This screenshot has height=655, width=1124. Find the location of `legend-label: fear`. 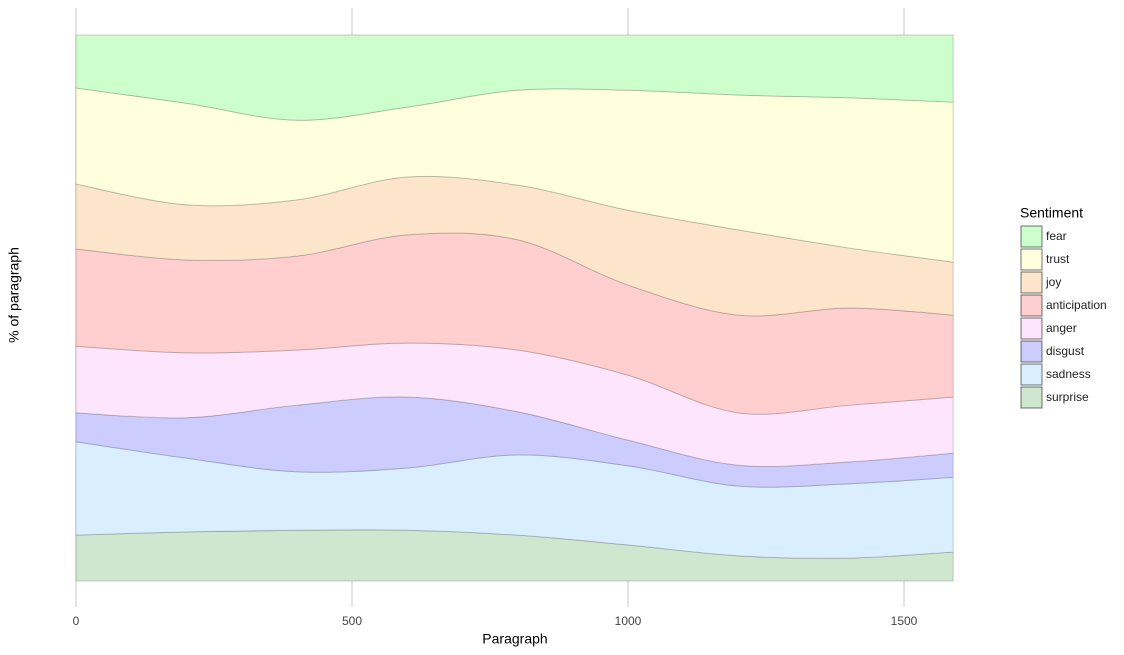

legend-label: fear is located at coordinates (1056, 236).